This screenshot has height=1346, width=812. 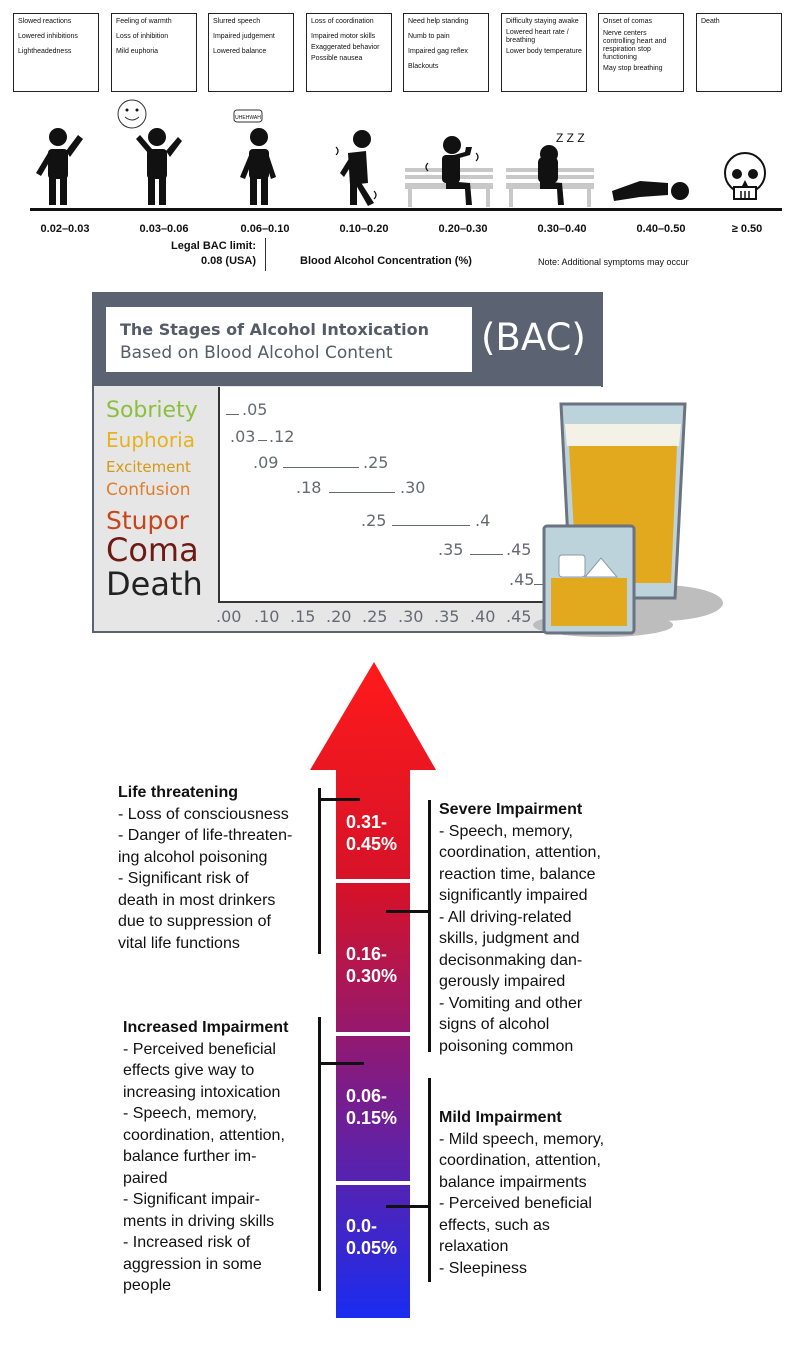 I want to click on range-bar-confusion, so click(x=362, y=492).